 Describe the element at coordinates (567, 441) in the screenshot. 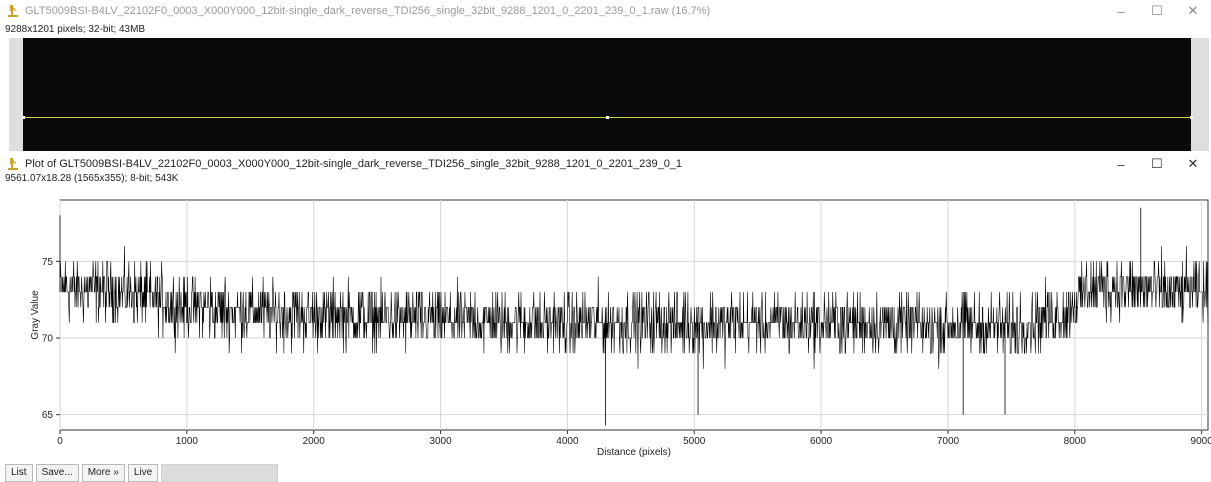

I see `x-tick-label: 4000` at that location.